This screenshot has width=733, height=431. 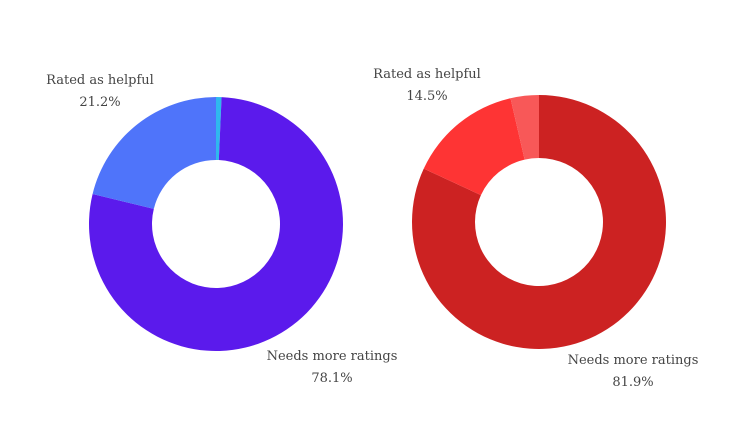 I want to click on label-group-left-helpful: Rated as helpful 21.2%, so click(x=100, y=91).